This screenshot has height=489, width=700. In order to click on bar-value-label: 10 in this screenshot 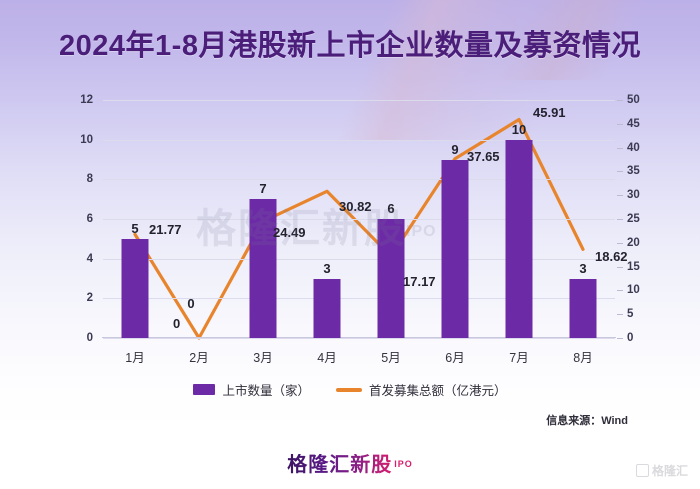, I will do `click(519, 129)`.